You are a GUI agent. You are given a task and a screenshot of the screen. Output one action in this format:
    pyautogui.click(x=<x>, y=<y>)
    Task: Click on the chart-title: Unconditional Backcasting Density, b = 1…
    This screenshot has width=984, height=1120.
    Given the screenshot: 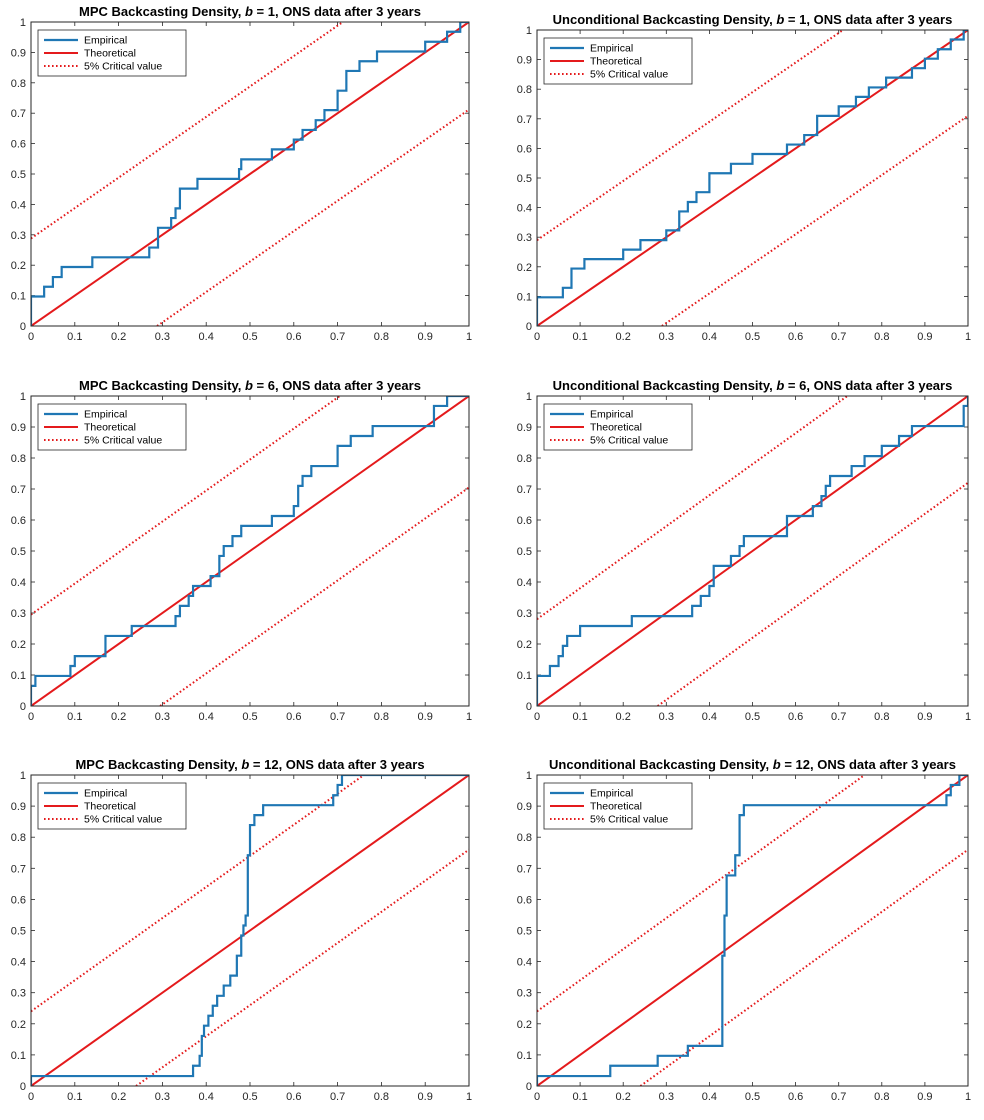 What is the action you would take?
    pyautogui.click(x=753, y=19)
    